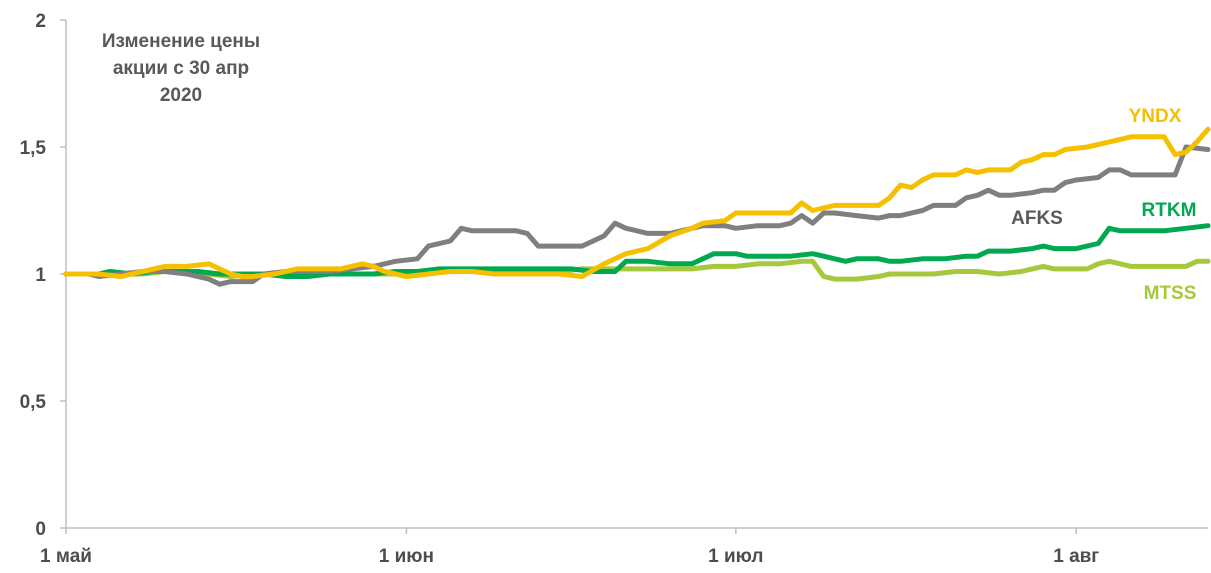 The width and height of the screenshot is (1211, 573). I want to click on x-tick-label: 1 май, so click(66, 556).